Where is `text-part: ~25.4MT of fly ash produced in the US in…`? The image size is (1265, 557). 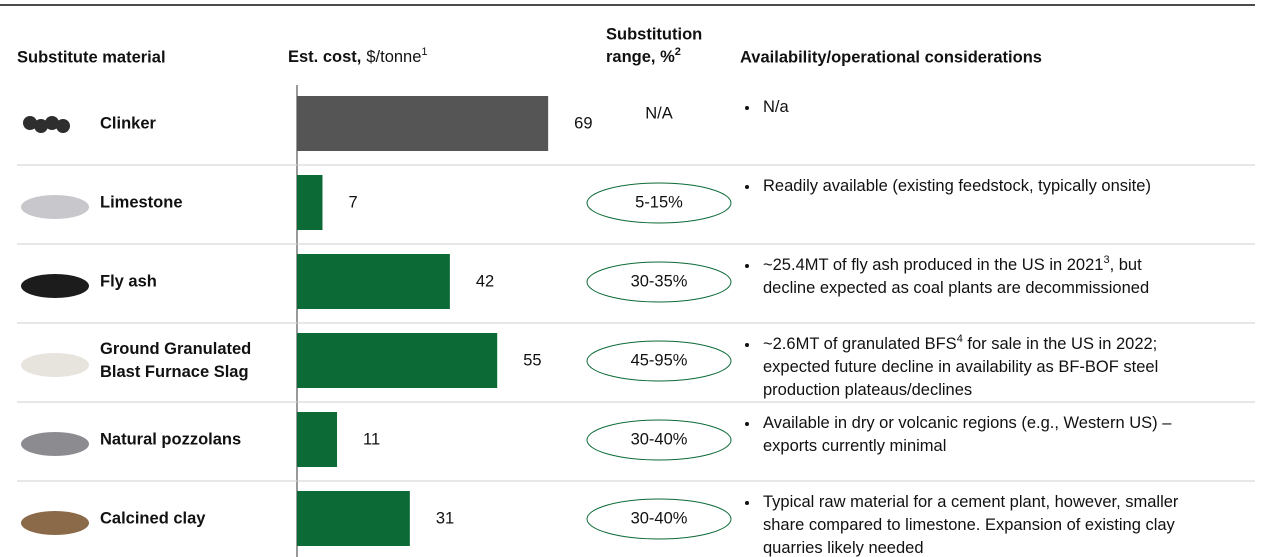
text-part: ~25.4MT of fly ash produced in the US in… is located at coordinates (933, 265).